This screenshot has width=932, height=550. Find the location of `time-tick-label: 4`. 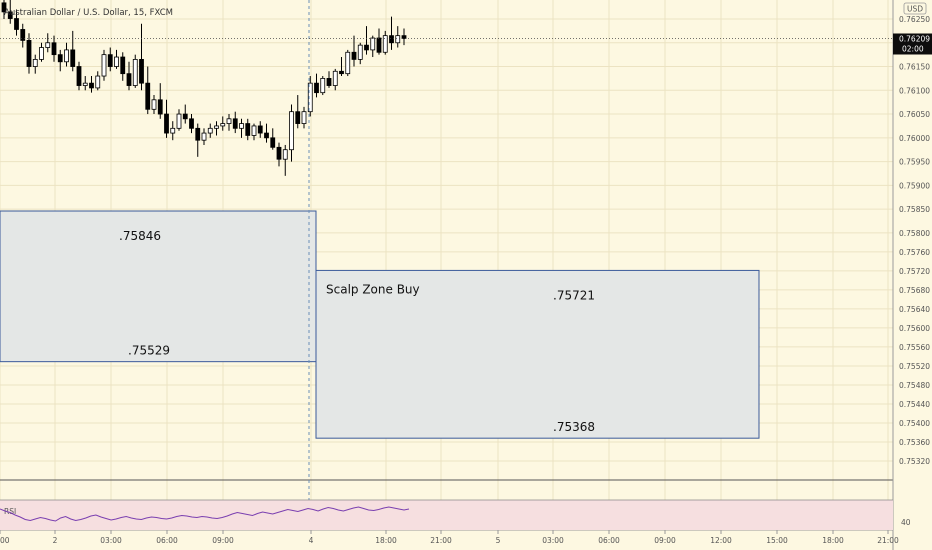

time-tick-label: 4 is located at coordinates (311, 540).